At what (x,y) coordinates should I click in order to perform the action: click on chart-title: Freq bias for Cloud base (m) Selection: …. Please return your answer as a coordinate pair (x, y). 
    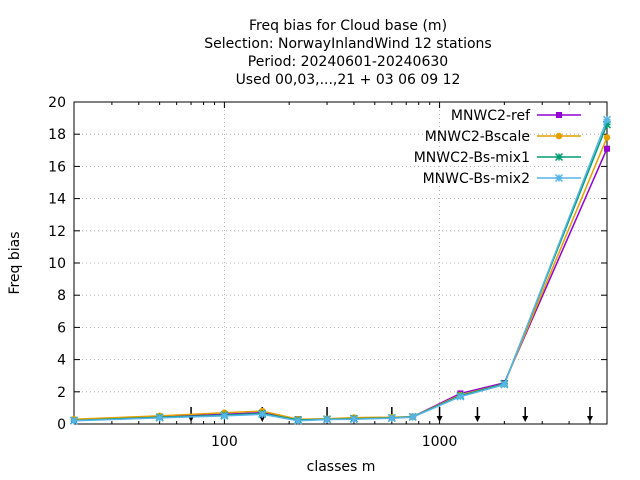
    Looking at the image, I should click on (347, 53).